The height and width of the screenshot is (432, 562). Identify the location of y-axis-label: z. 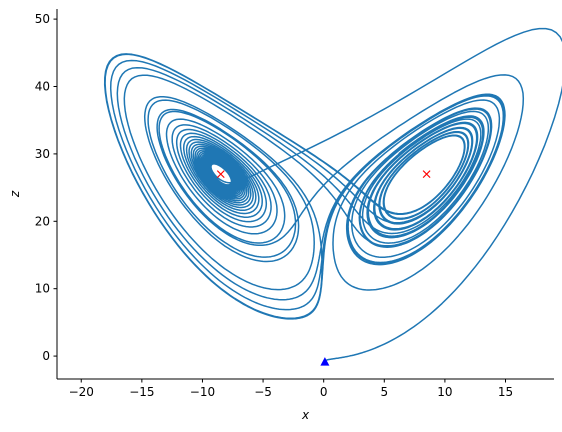
(15, 194).